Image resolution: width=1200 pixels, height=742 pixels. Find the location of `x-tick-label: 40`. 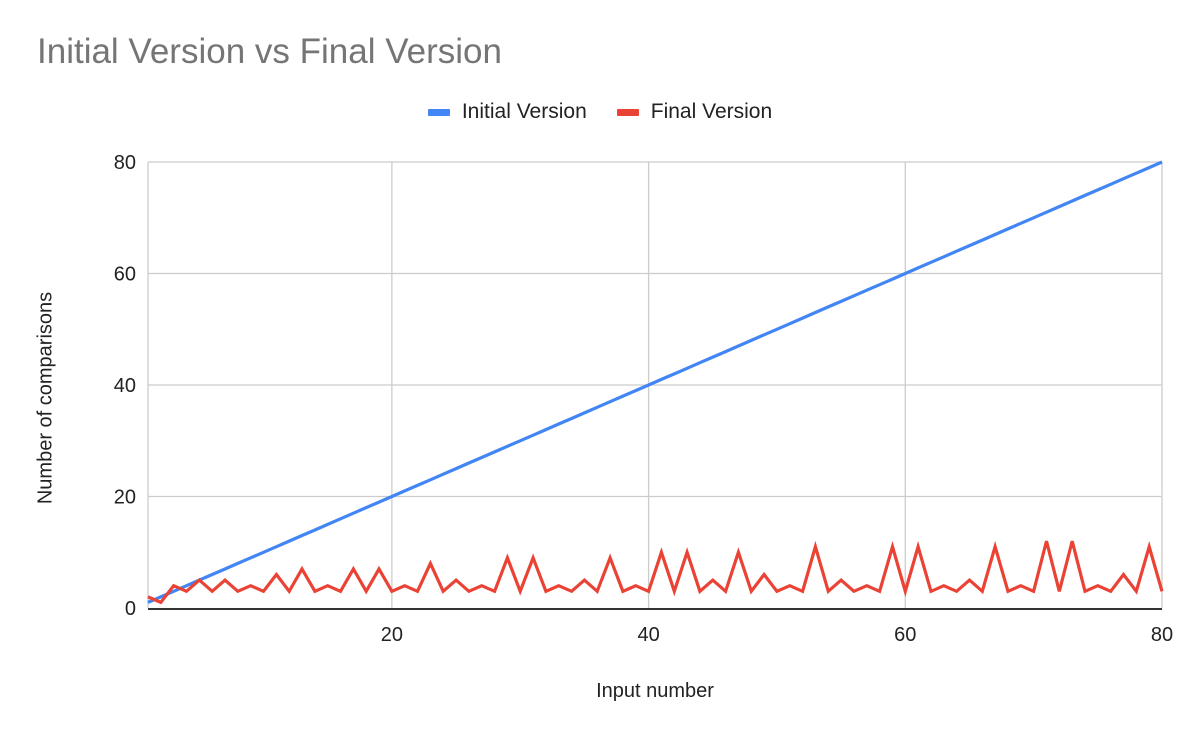

x-tick-label: 40 is located at coordinates (648, 635).